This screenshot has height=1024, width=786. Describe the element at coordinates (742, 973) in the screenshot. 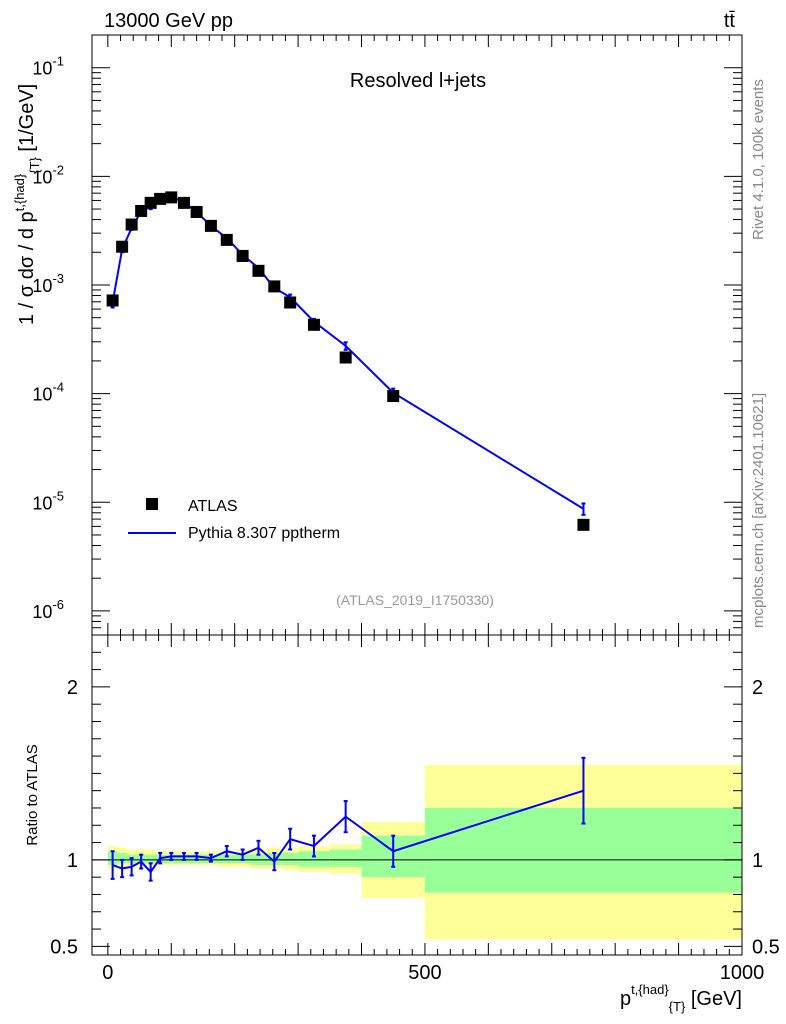

I see `x-tick-label-2: 1000` at that location.